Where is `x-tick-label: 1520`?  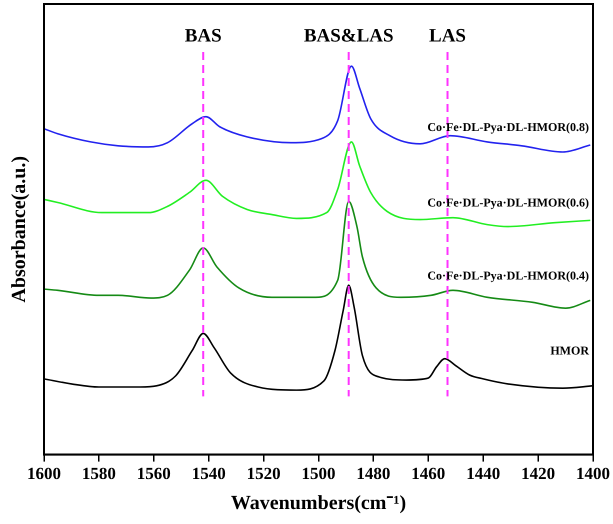
x-tick-label: 1520 is located at coordinates (263, 474).